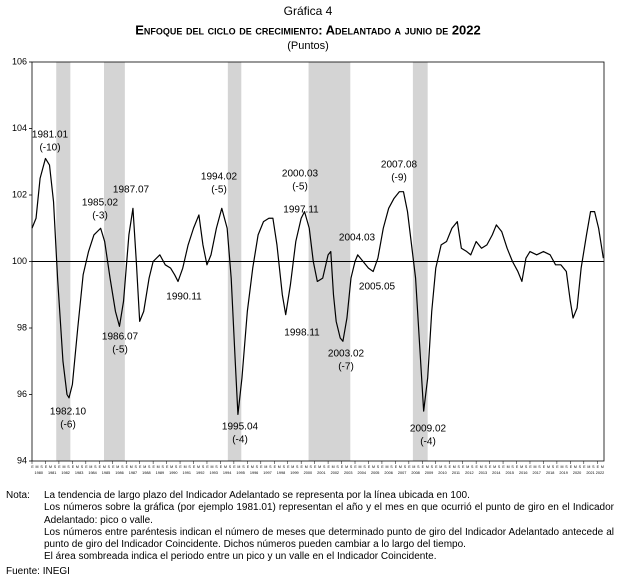 This screenshot has width=617, height=582. I want to click on annotation-lag: (-5), so click(300, 187).